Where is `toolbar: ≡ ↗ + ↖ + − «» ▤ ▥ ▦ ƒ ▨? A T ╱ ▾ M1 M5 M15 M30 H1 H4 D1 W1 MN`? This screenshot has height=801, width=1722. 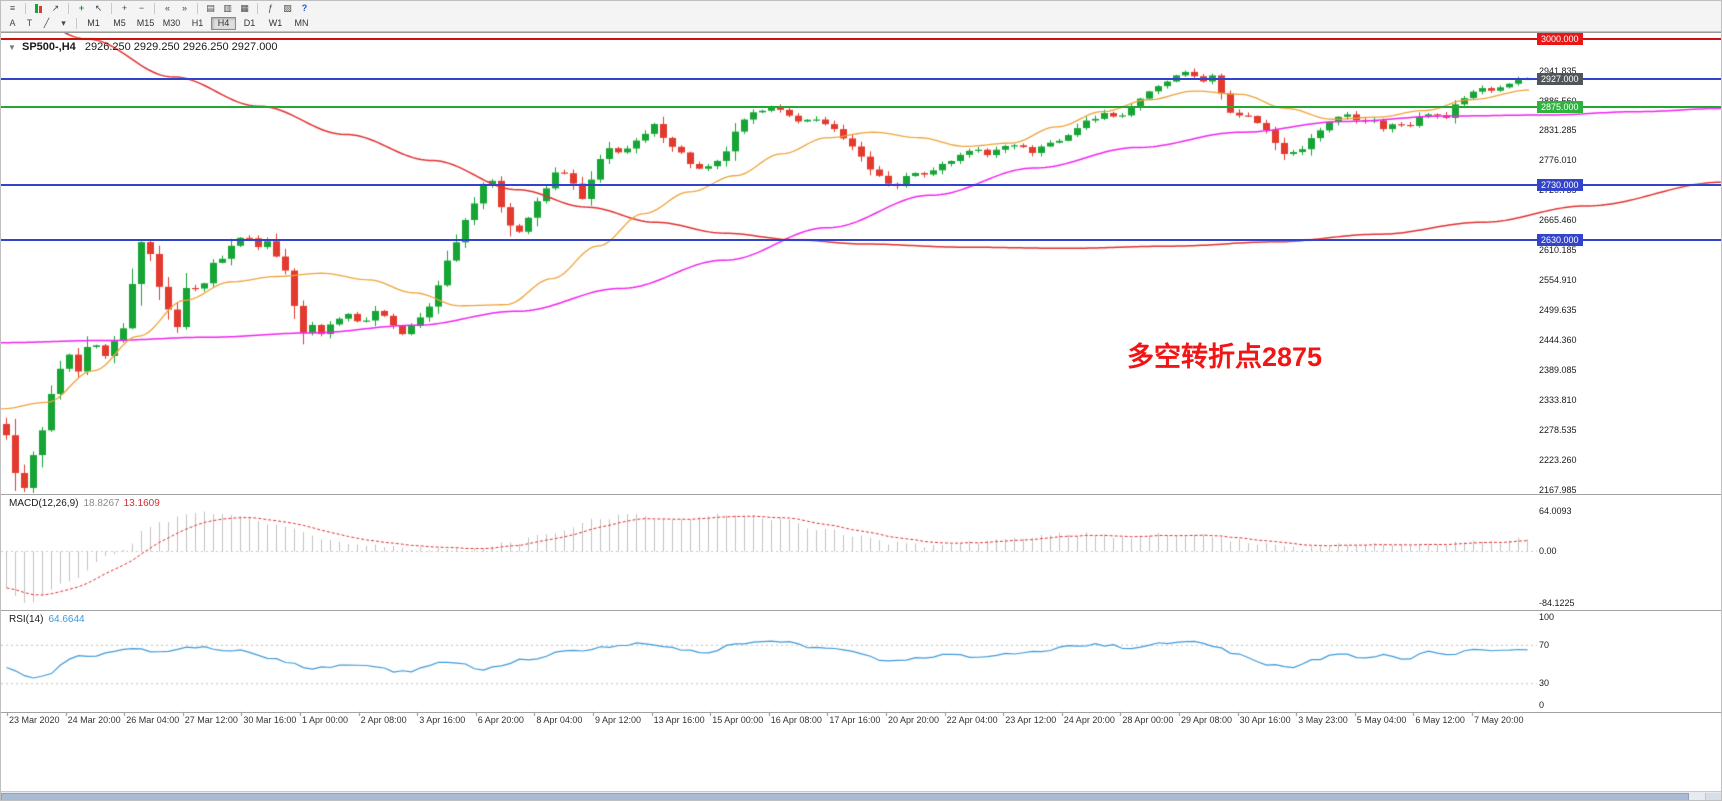 toolbar: ≡ ↗ + ↖ + − «» ▤ ▥ ▦ ƒ ▨? A T ╱ ▾ M1 M5 M15 M30 H1 H4 D1 W1 MN is located at coordinates (861, 16).